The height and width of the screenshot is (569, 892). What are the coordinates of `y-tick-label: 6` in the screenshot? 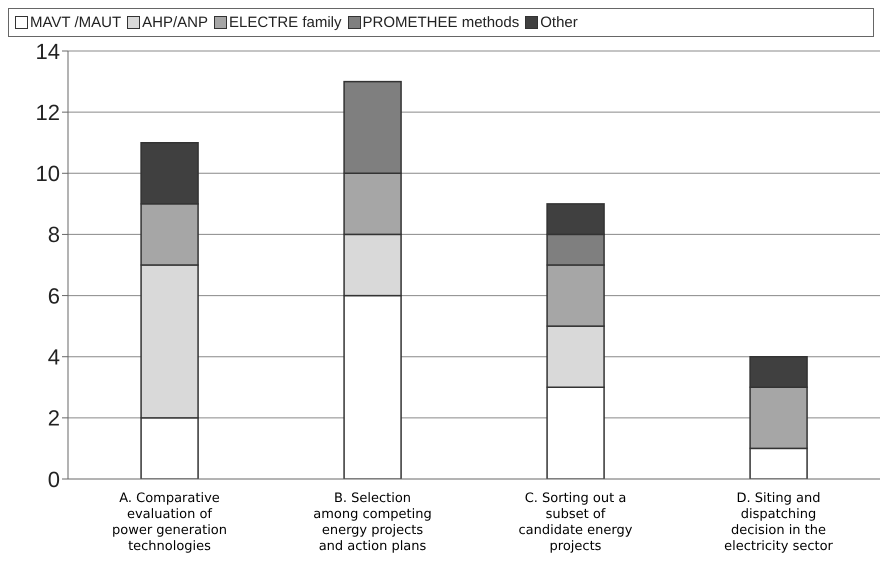 It's located at (54, 295).